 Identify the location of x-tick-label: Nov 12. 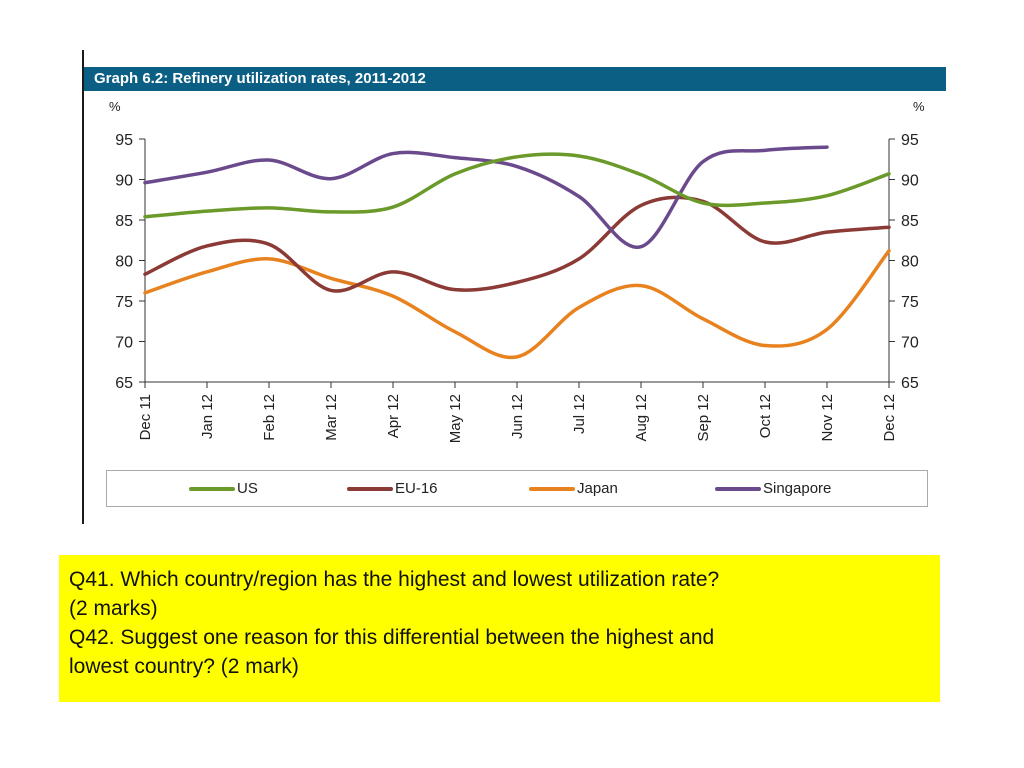
(827, 418).